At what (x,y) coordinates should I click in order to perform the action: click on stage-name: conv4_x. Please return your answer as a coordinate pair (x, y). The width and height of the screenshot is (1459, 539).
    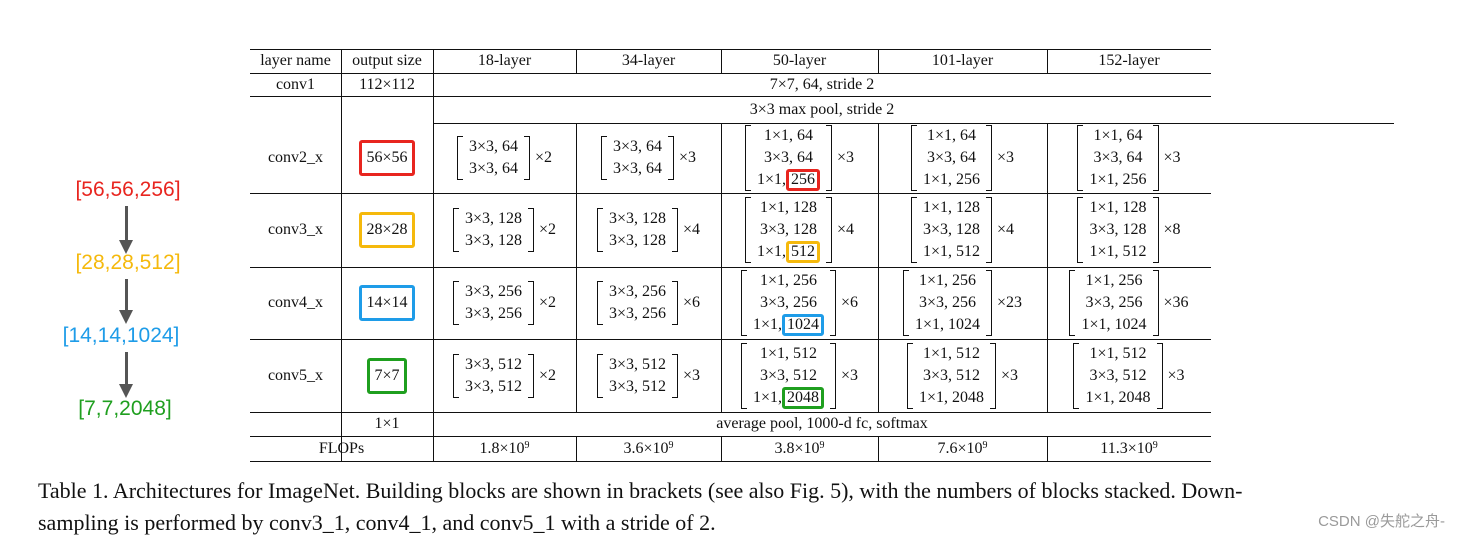
    Looking at the image, I should click on (295, 302).